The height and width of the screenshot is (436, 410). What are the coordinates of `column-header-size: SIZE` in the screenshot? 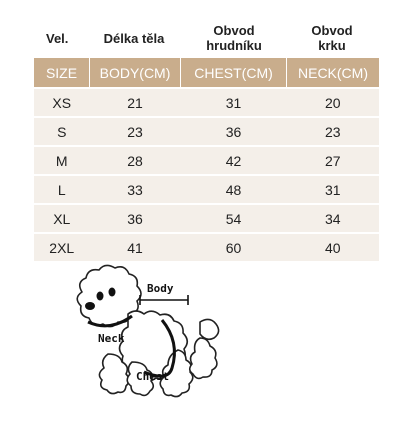 It's located at (62, 73).